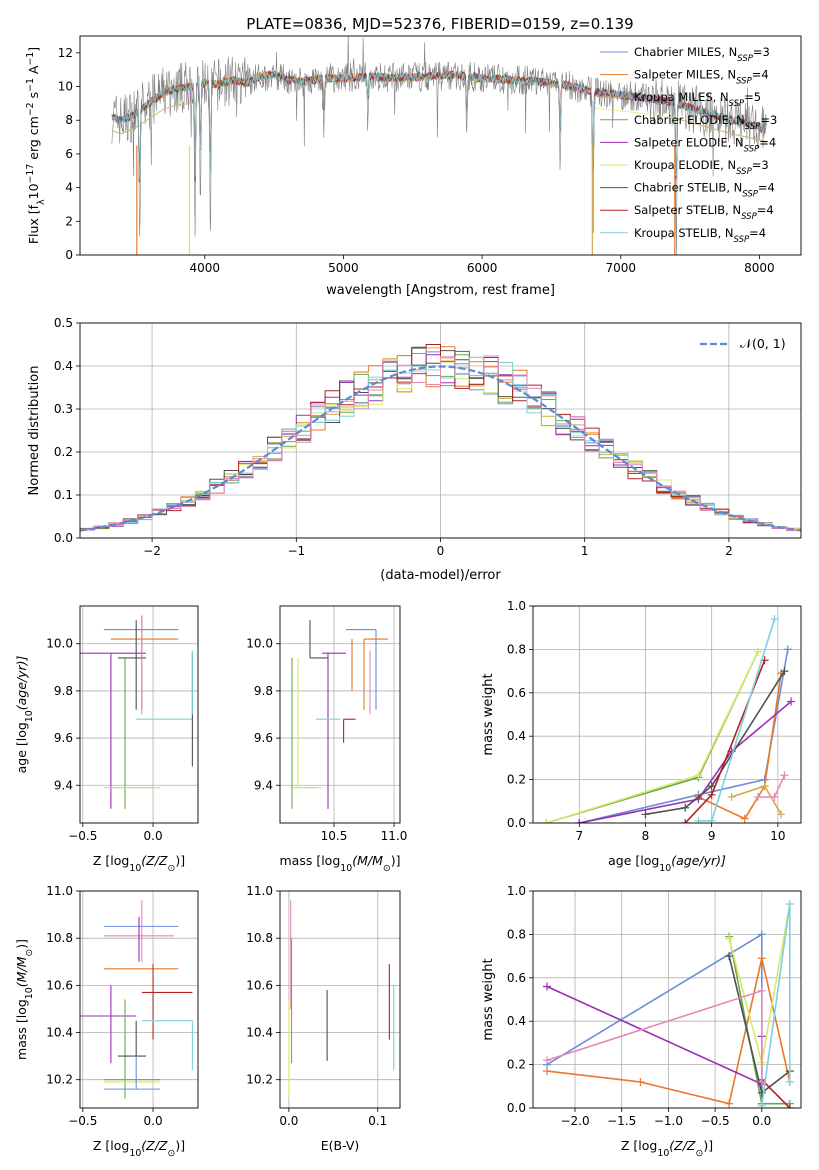 This screenshot has width=819, height=1170. I want to click on axes-frame, so click(667, 714).